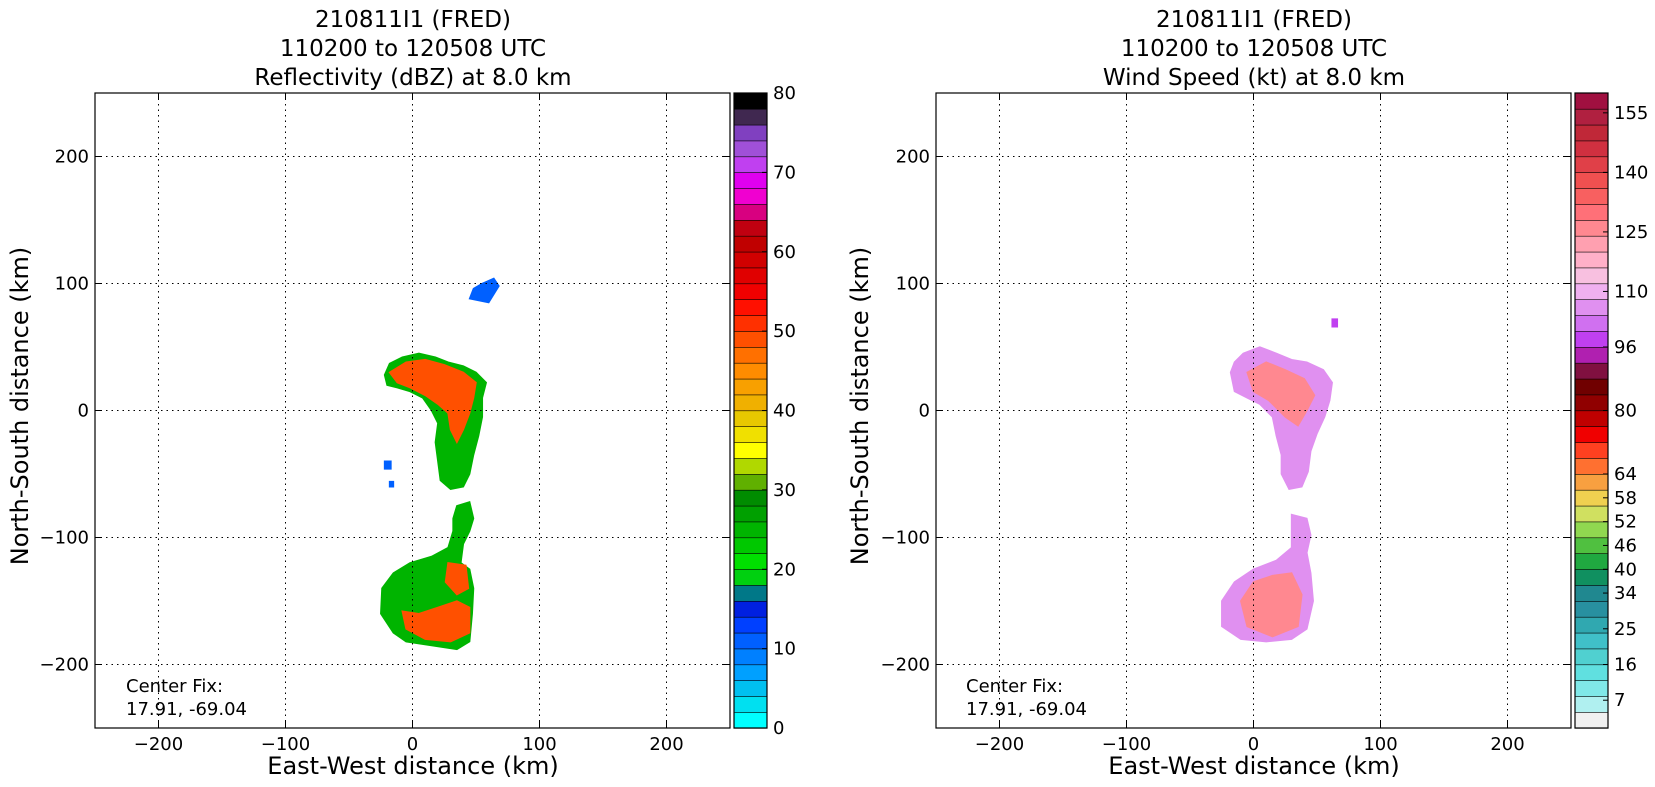  Describe the element at coordinates (1631, 172) in the screenshot. I see `colorbar-tick-label: 140` at that location.